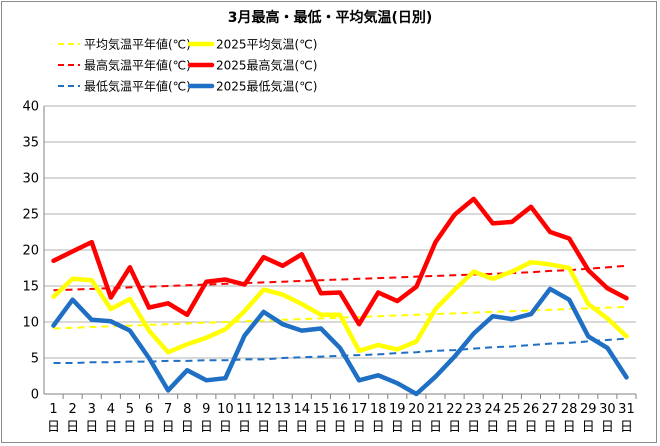  Describe the element at coordinates (607, 409) in the screenshot. I see `x-tick-label: 30` at that location.